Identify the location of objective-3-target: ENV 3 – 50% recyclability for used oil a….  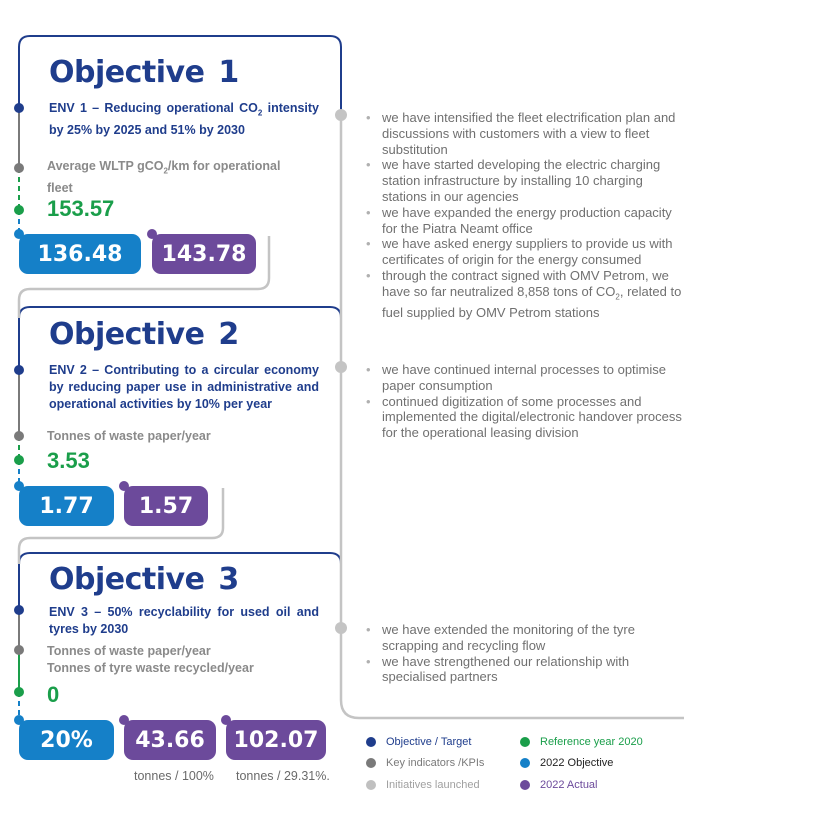
(184, 620).